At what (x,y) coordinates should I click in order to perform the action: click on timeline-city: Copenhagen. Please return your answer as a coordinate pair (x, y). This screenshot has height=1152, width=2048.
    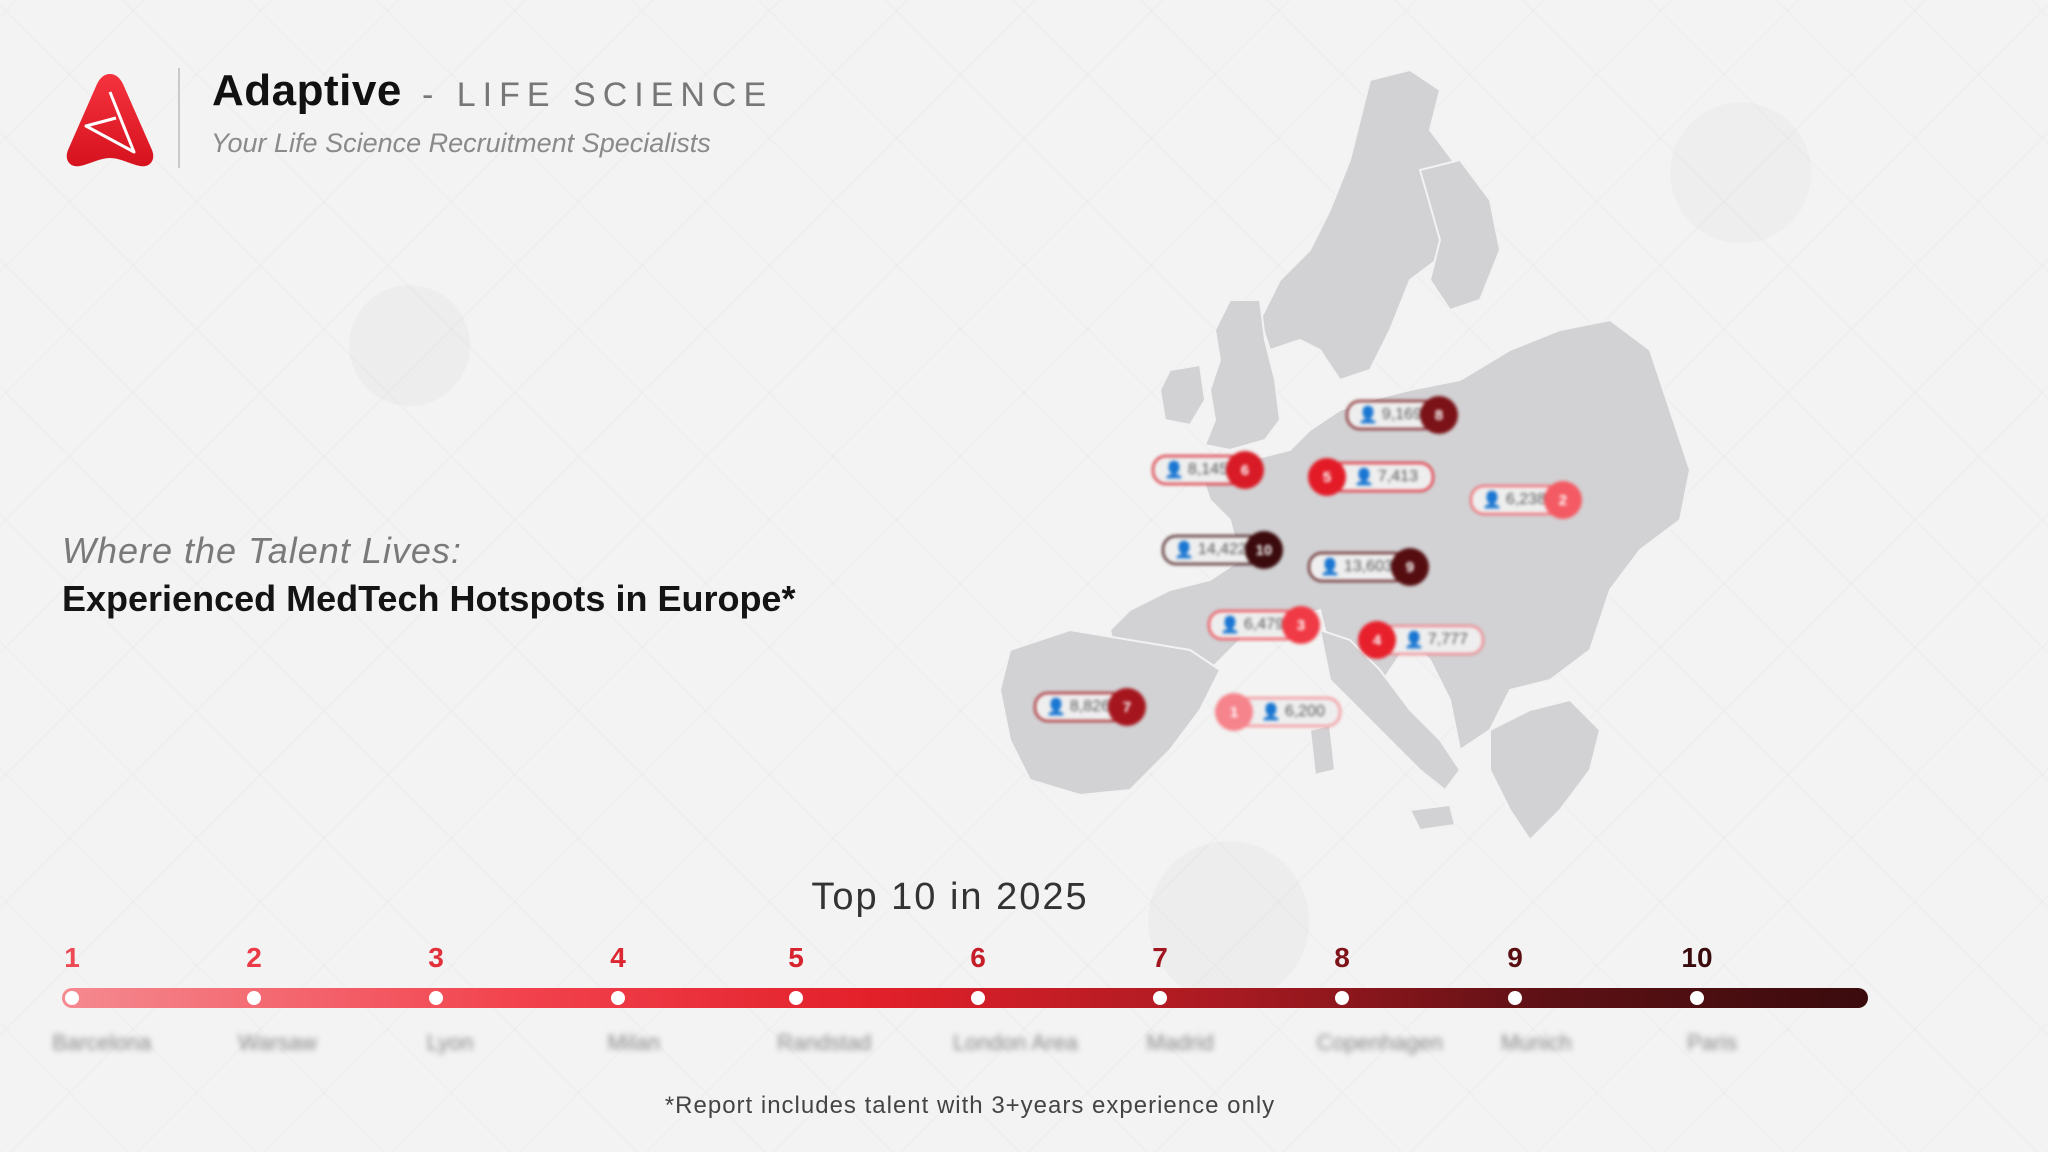
    Looking at the image, I should click on (1379, 1042).